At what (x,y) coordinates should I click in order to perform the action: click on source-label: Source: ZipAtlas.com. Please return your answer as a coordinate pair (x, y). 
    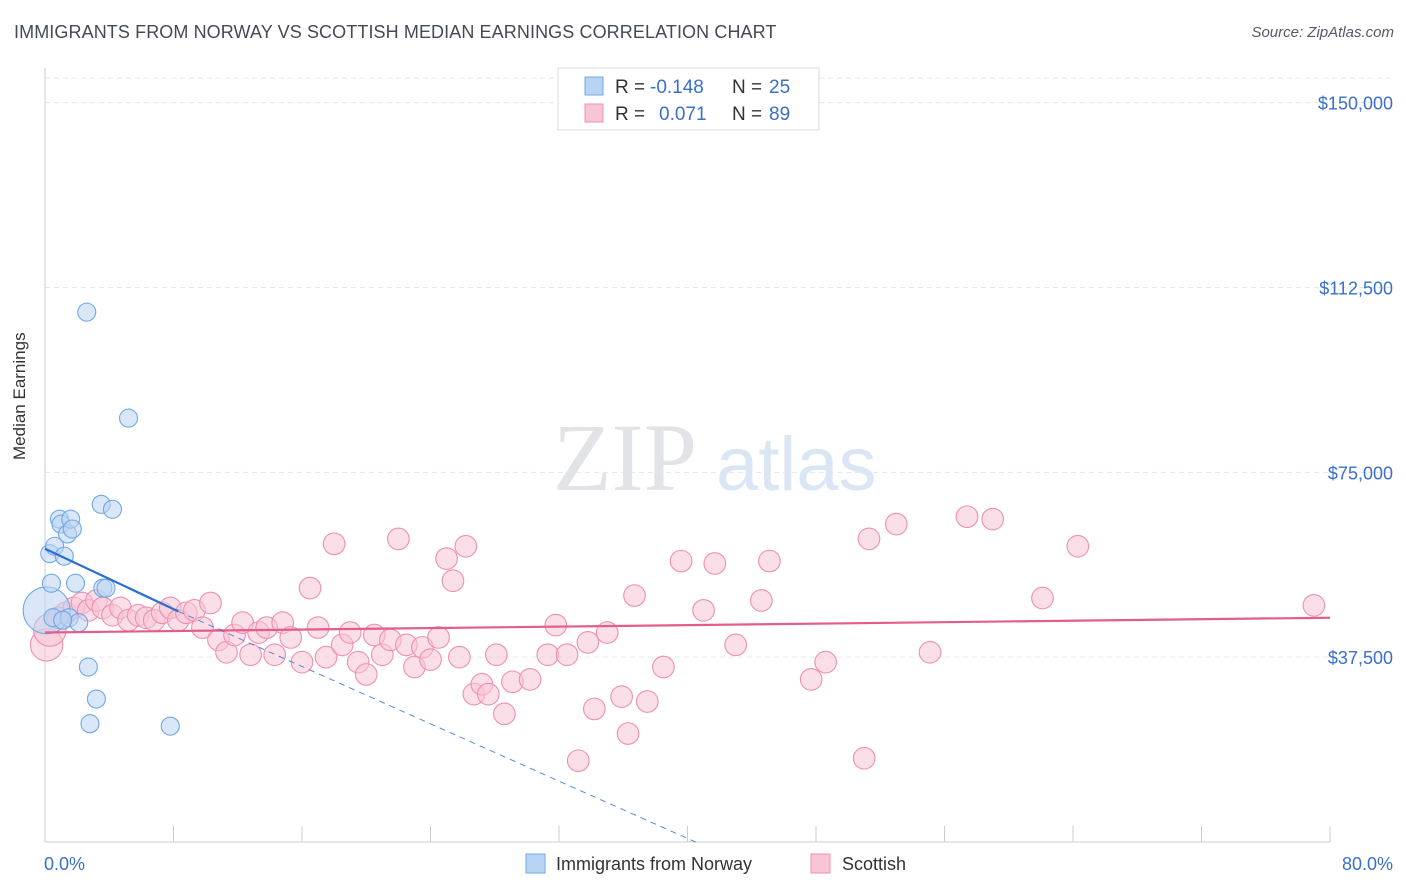
    Looking at the image, I should click on (1322, 32).